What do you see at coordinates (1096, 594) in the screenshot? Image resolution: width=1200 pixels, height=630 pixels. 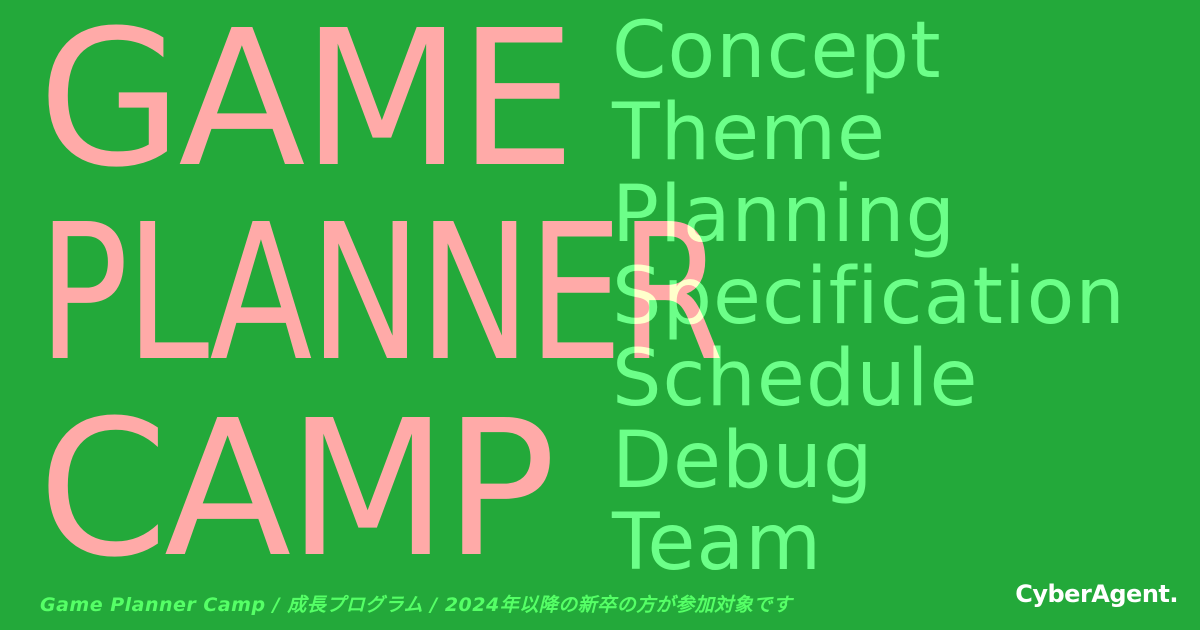 I see `cyberagent-logo: CyberAgent.` at bounding box center [1096, 594].